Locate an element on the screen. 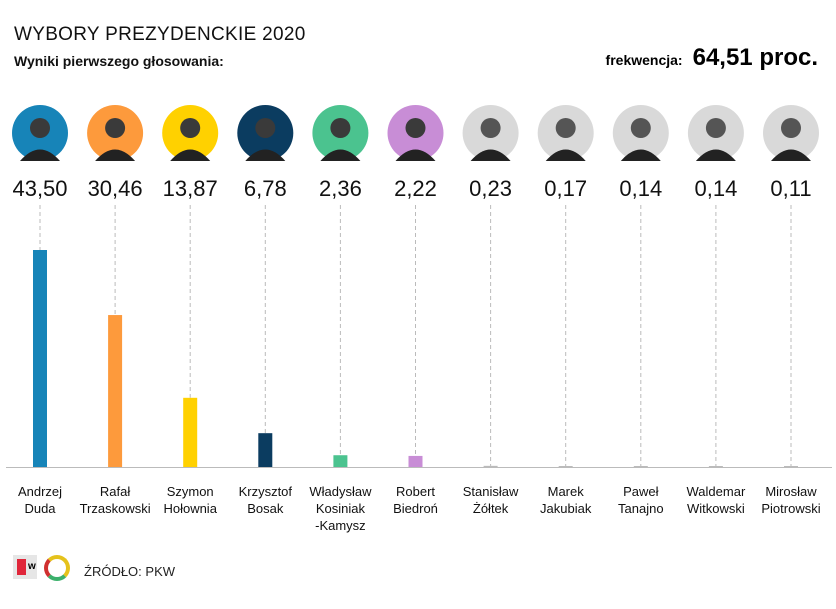  category-label: Andrzej is located at coordinates (40, 491).